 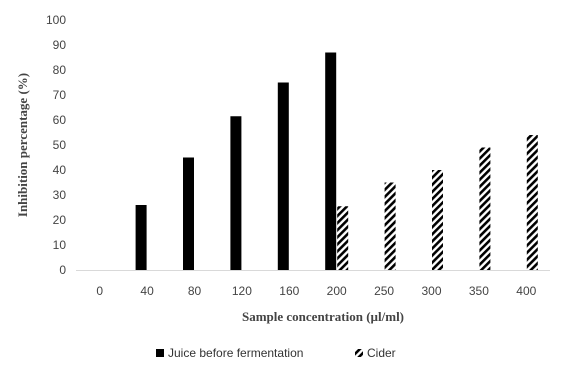 I want to click on y-tick-label: 60, so click(x=60, y=120).